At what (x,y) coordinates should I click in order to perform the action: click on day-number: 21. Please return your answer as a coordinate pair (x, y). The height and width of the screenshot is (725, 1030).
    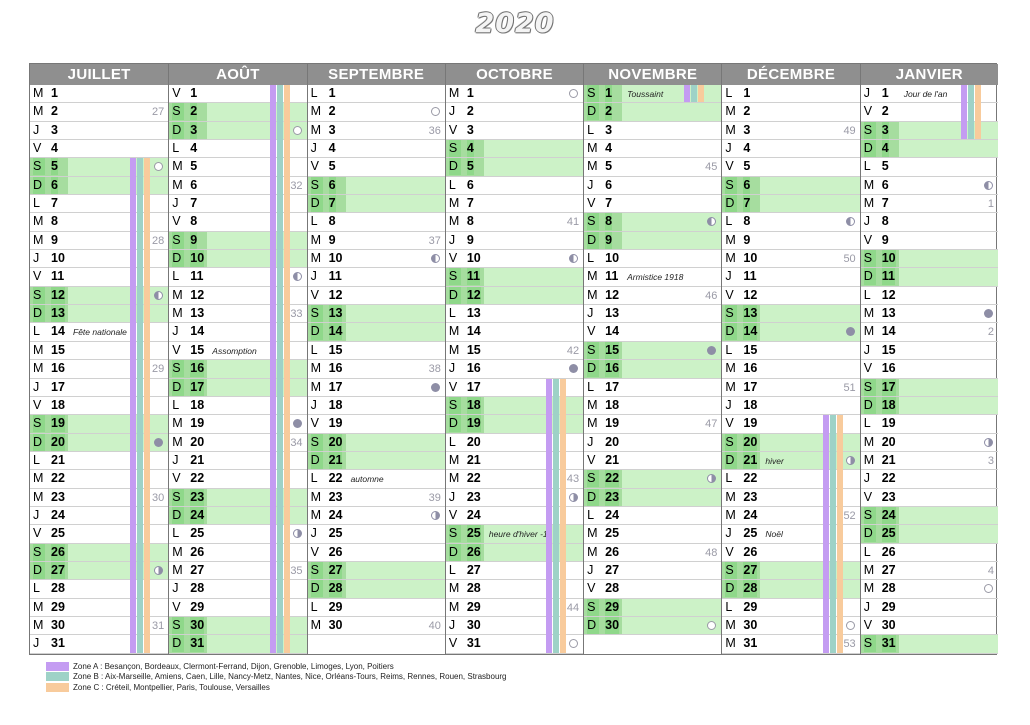
    Looking at the image, I should click on (888, 459).